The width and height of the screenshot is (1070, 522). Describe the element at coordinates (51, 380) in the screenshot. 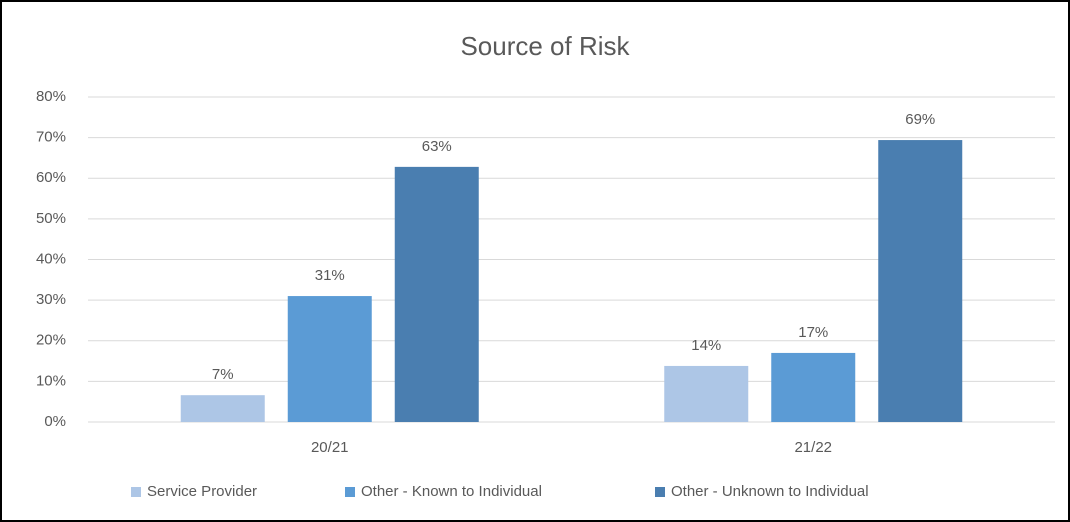

I see `y-tick-label: 10%` at that location.